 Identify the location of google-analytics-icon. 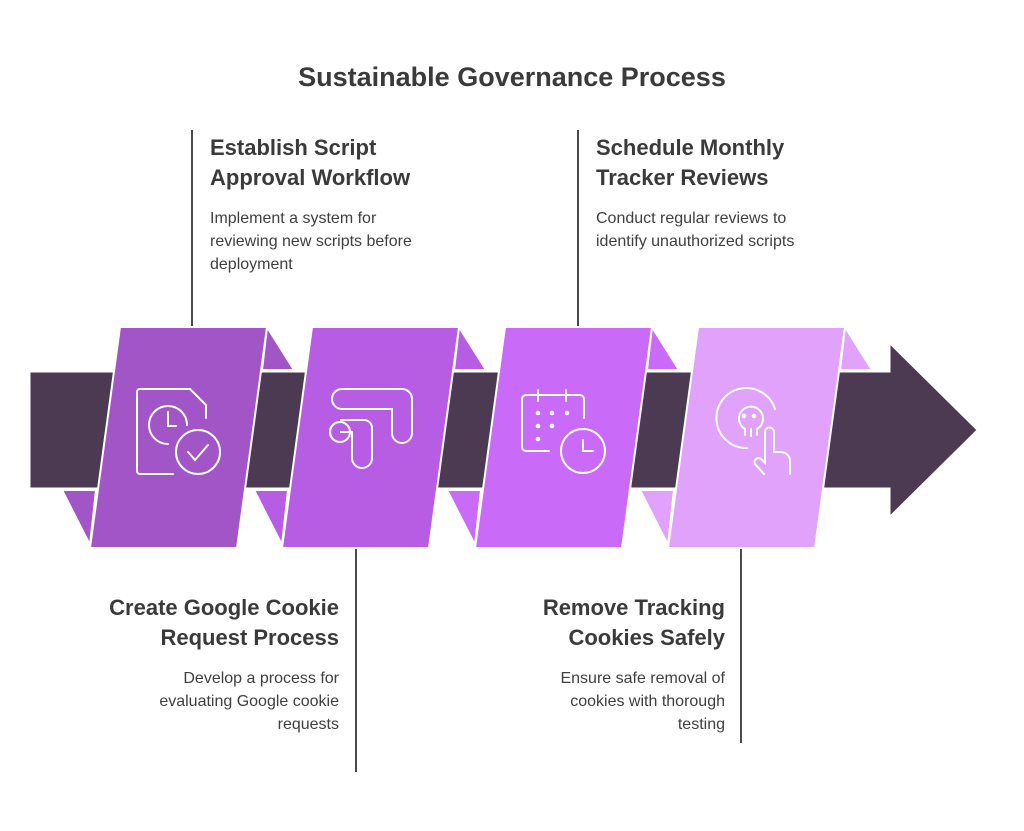
(371, 428).